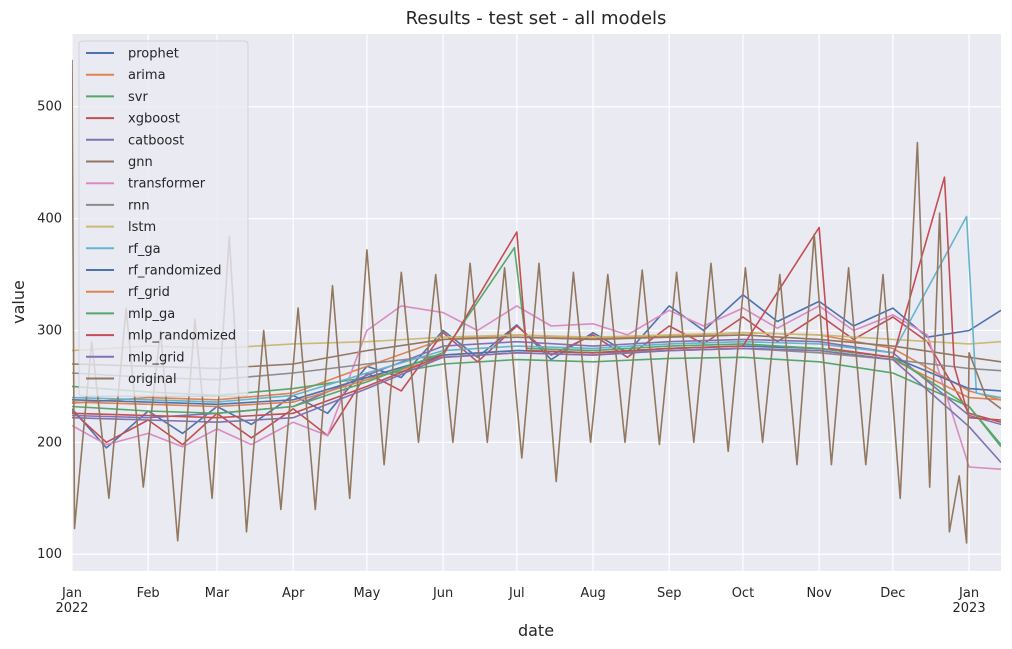  What do you see at coordinates (142, 227) in the screenshot?
I see `legend-entry-lstm: lstm` at bounding box center [142, 227].